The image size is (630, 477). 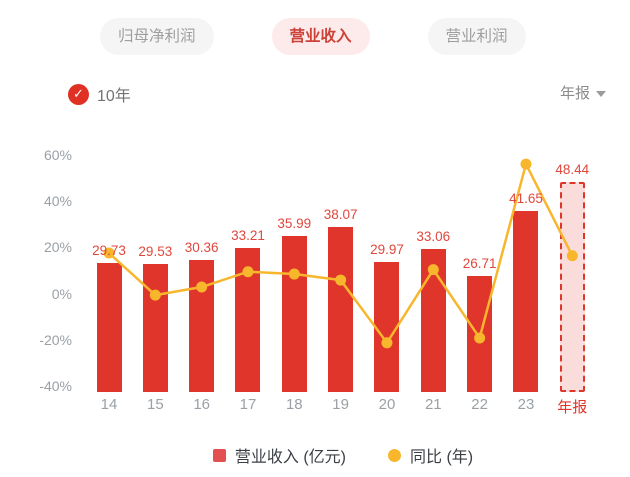 What do you see at coordinates (340, 214) in the screenshot?
I see `bar-value-label-19: 38.07` at bounding box center [340, 214].